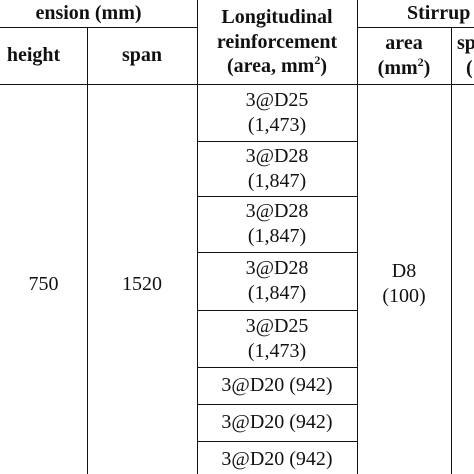  Describe the element at coordinates (439, 13) in the screenshot. I see `header-stirrup-label: Stirrup` at that location.